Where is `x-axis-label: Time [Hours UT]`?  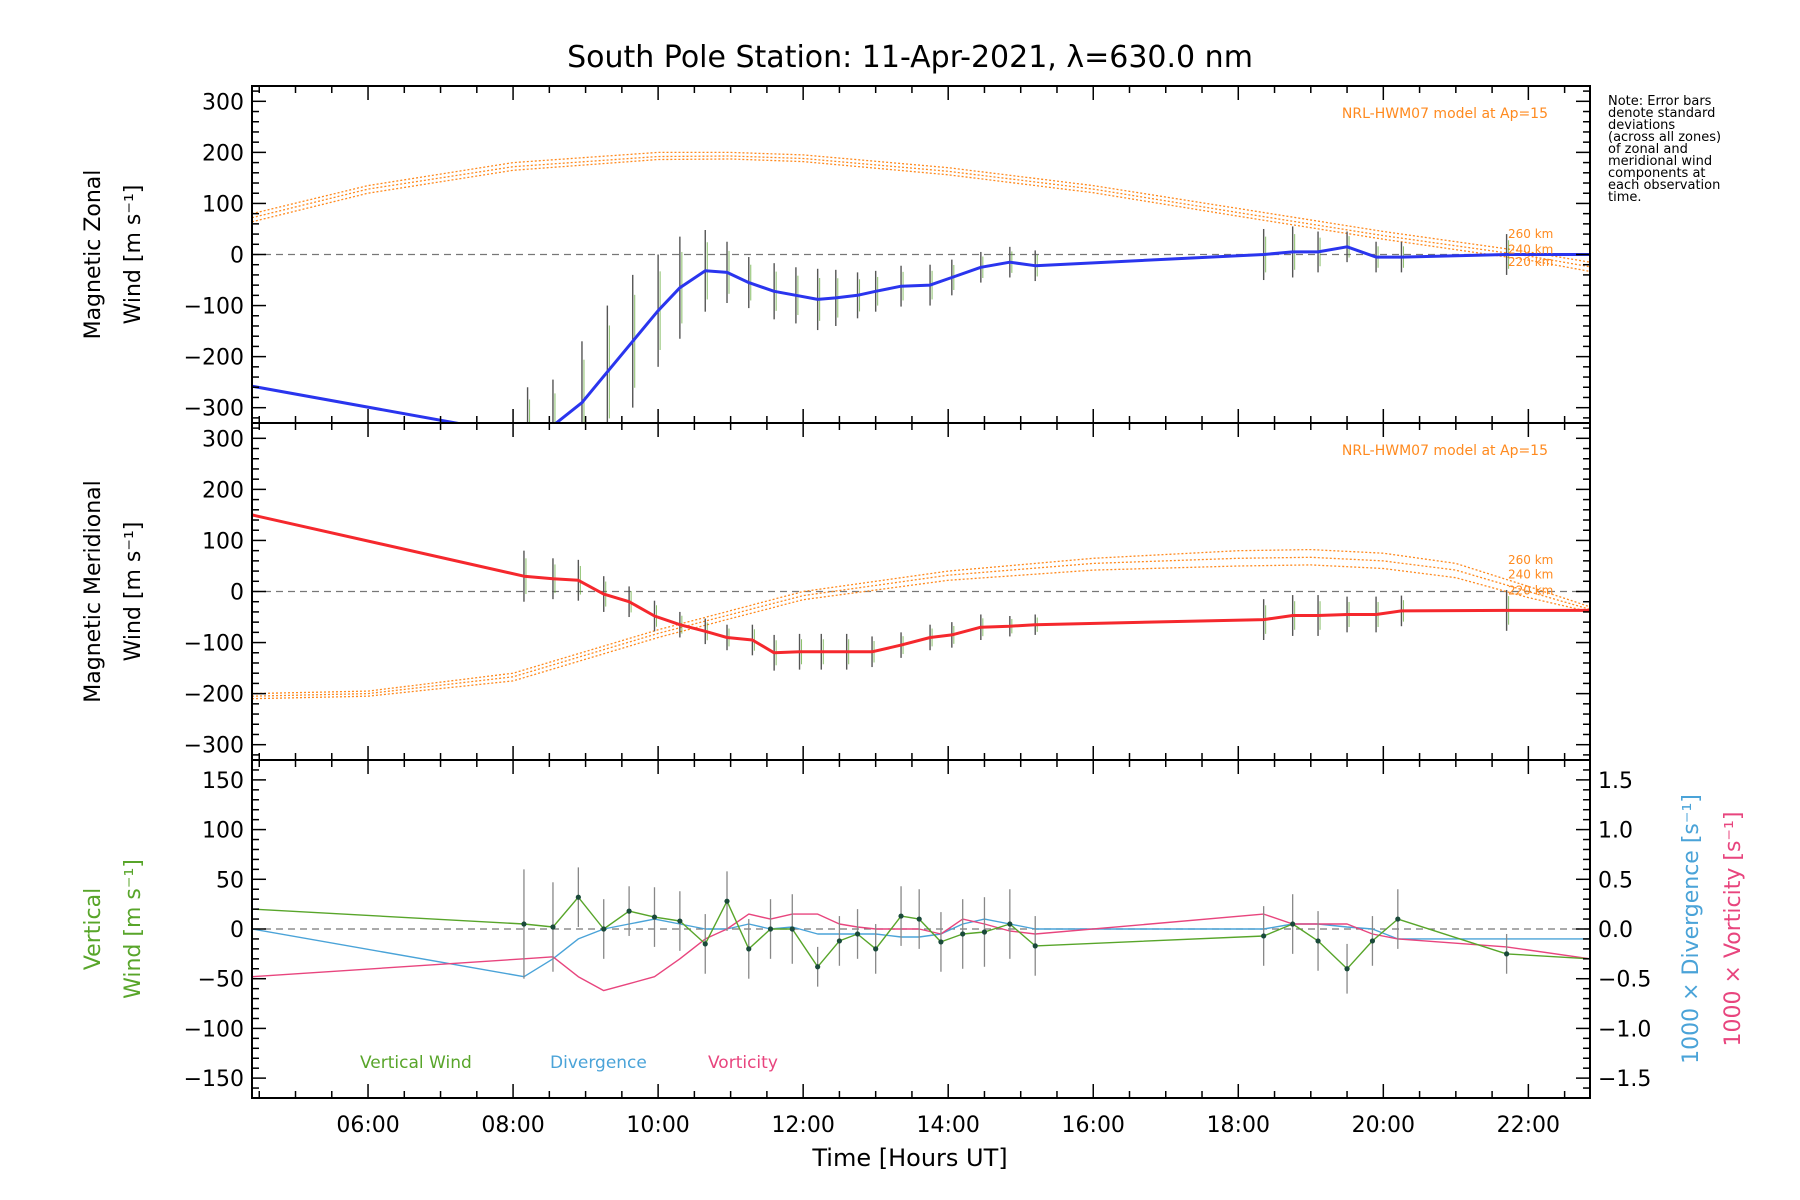
x-axis-label: Time [Hours UT] is located at coordinates (909, 1158).